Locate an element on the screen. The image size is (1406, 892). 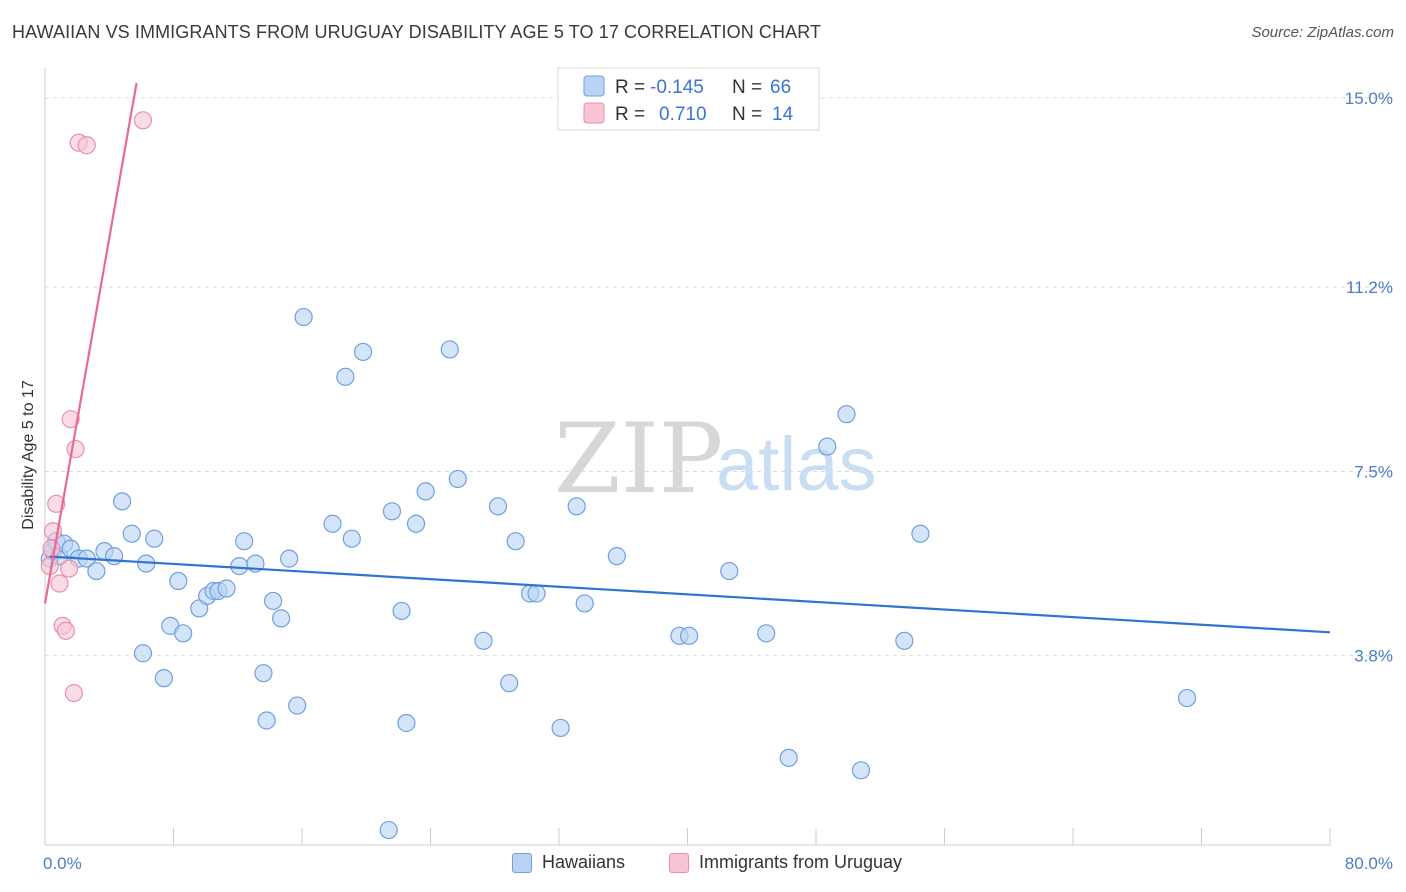
watermark-zip: ZIP is located at coordinates (638, 459).